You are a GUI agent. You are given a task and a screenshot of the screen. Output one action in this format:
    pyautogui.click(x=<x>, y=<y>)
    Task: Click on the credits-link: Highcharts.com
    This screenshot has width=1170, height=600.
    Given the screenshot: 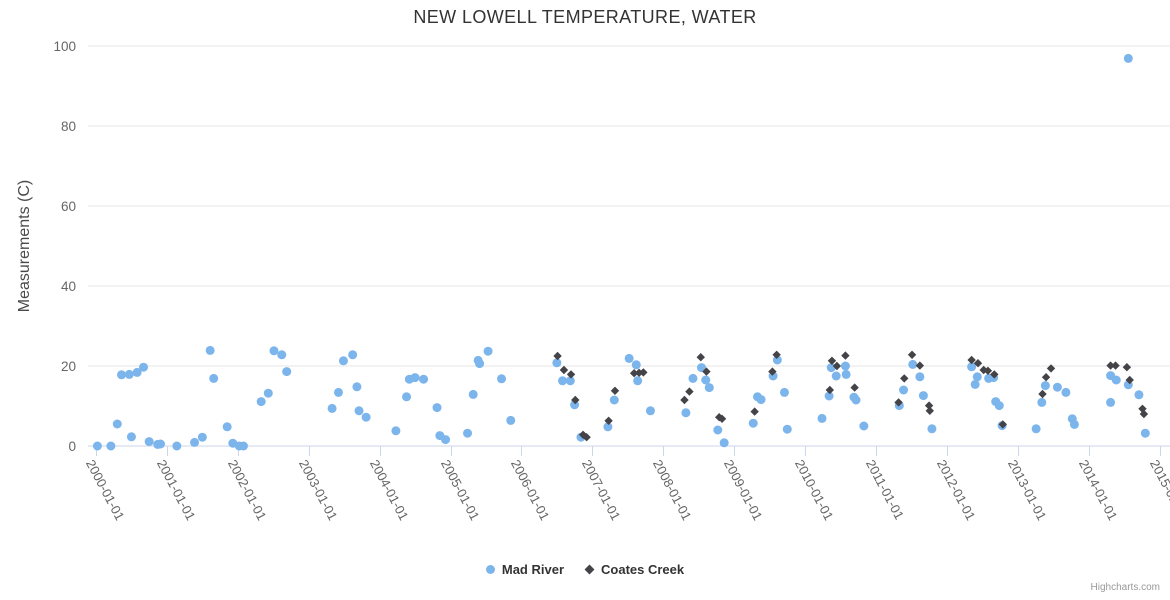 What is the action you would take?
    pyautogui.click(x=1125, y=587)
    